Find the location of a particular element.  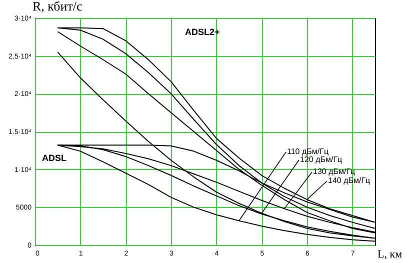

y-axis-title: R, кбит/с is located at coordinates (57, 7).